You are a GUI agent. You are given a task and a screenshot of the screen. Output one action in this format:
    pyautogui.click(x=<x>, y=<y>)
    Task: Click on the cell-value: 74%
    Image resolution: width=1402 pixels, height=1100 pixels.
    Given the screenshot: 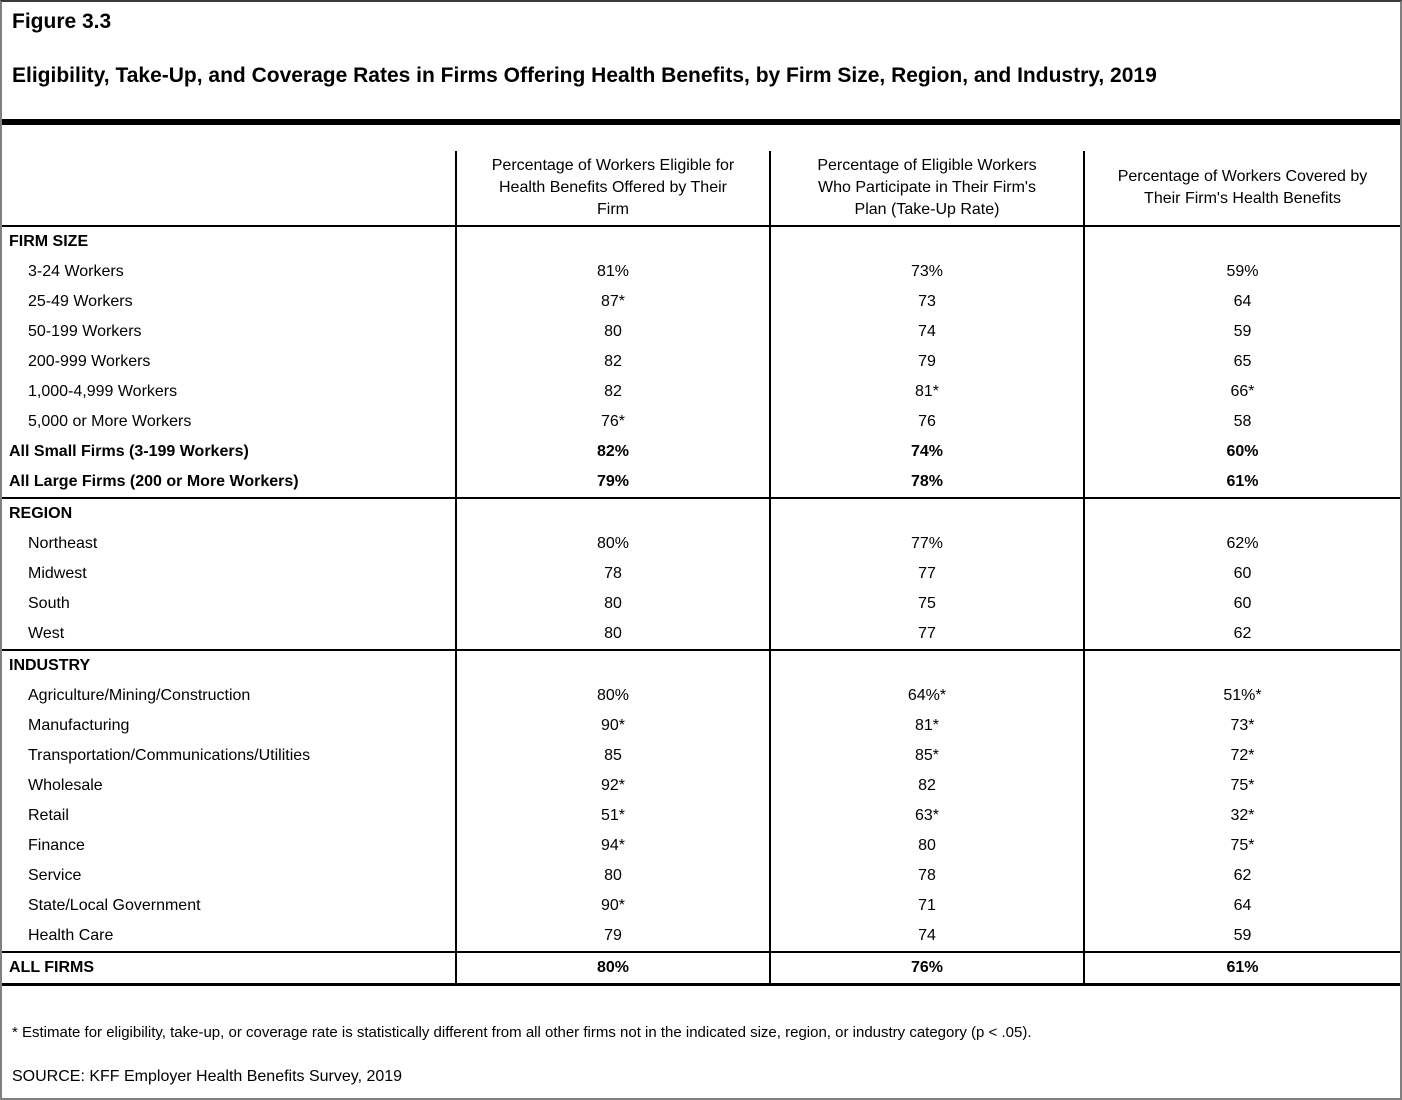 What is the action you would take?
    pyautogui.click(x=926, y=452)
    